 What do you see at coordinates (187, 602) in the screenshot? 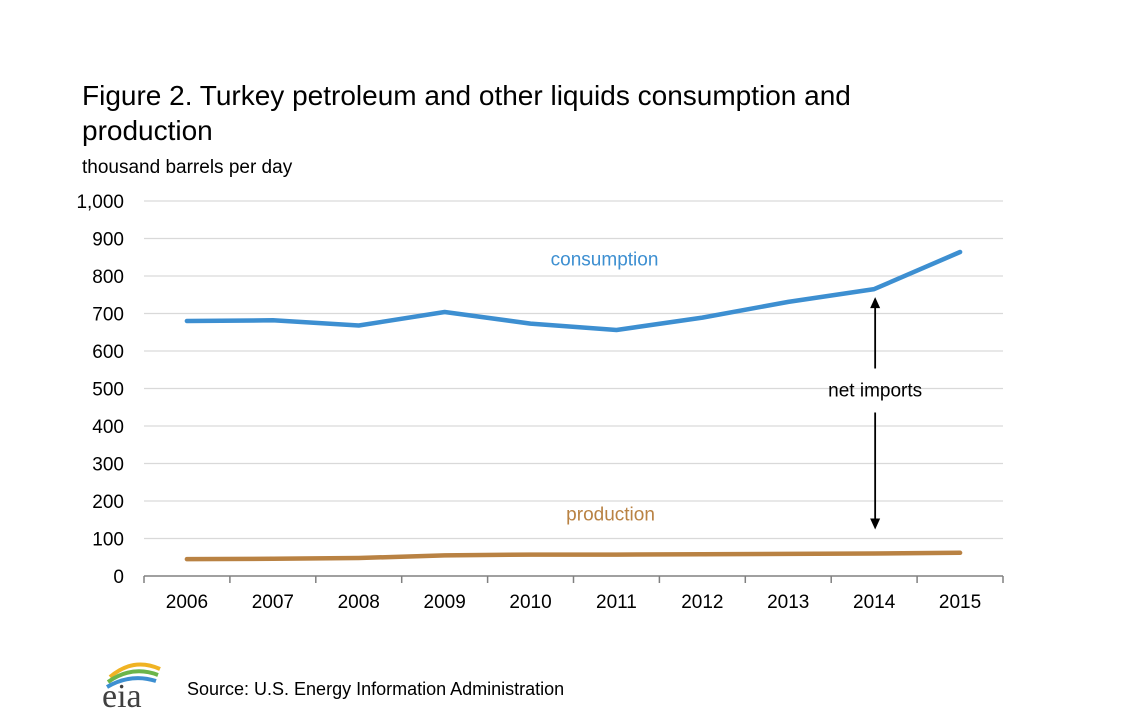
I see `x-tick-label: 2006` at bounding box center [187, 602].